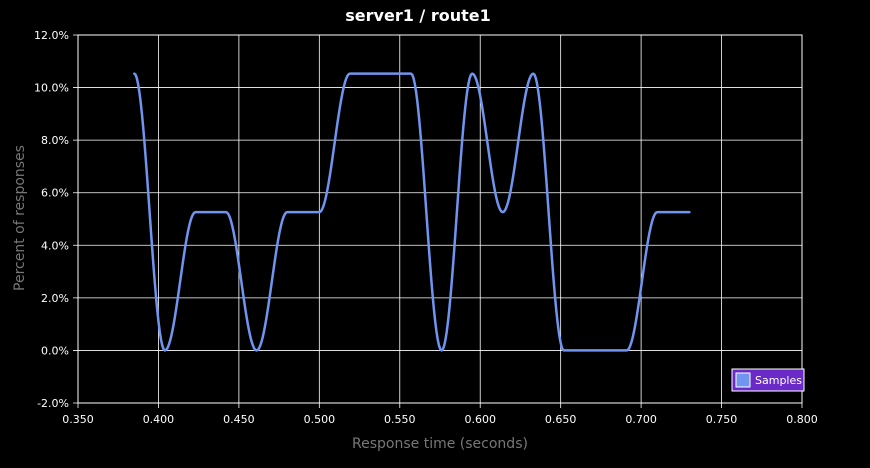 This screenshot has width=870, height=468. I want to click on legend-label-samples: Samples, so click(778, 380).